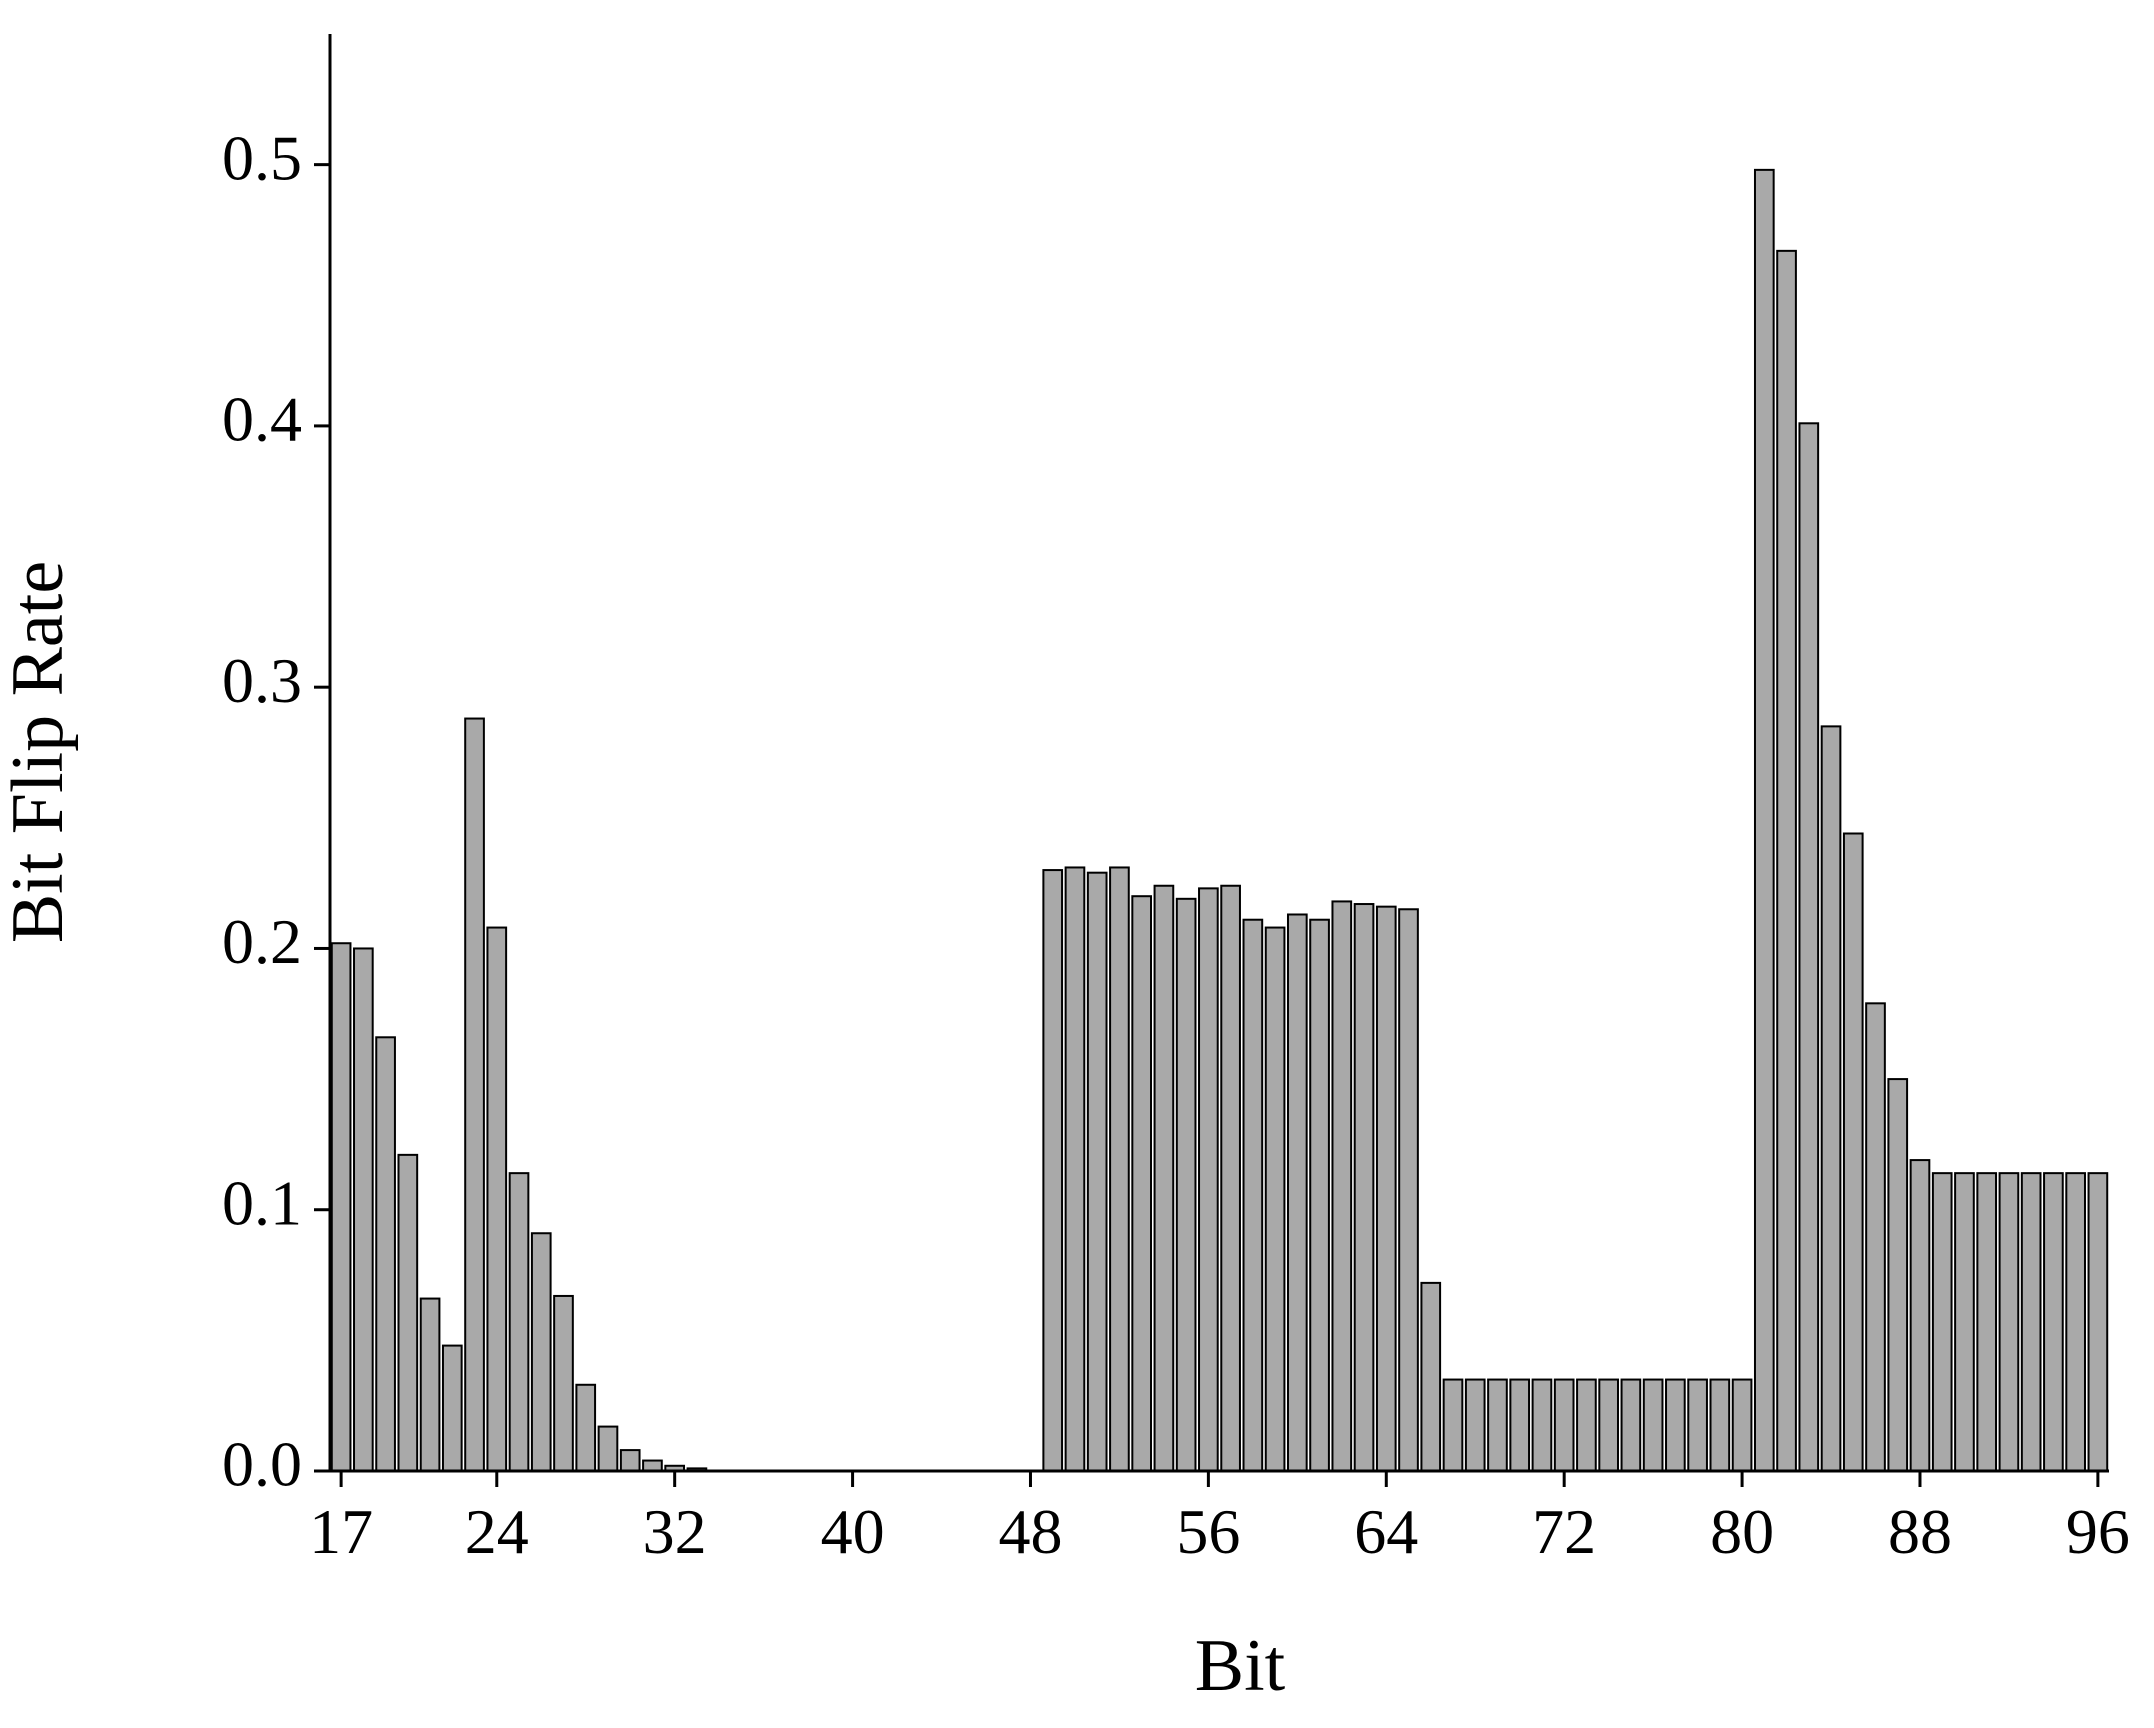  I want to click on x-tick-label: 48, so click(1030, 1531).